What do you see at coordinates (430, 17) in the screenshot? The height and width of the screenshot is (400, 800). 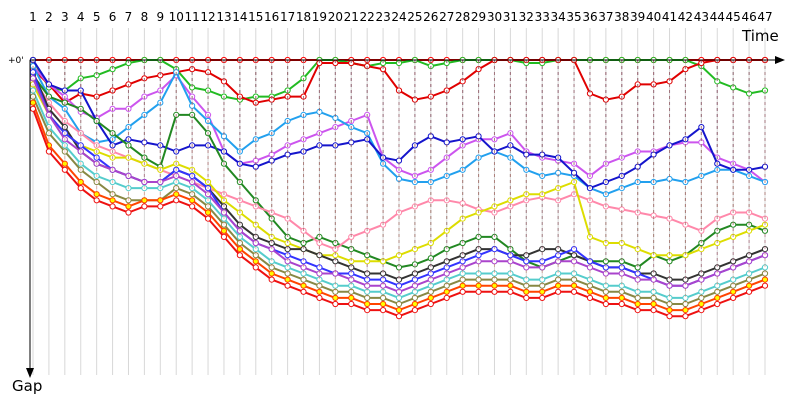 I see `x-tick-label: 26` at bounding box center [430, 17].